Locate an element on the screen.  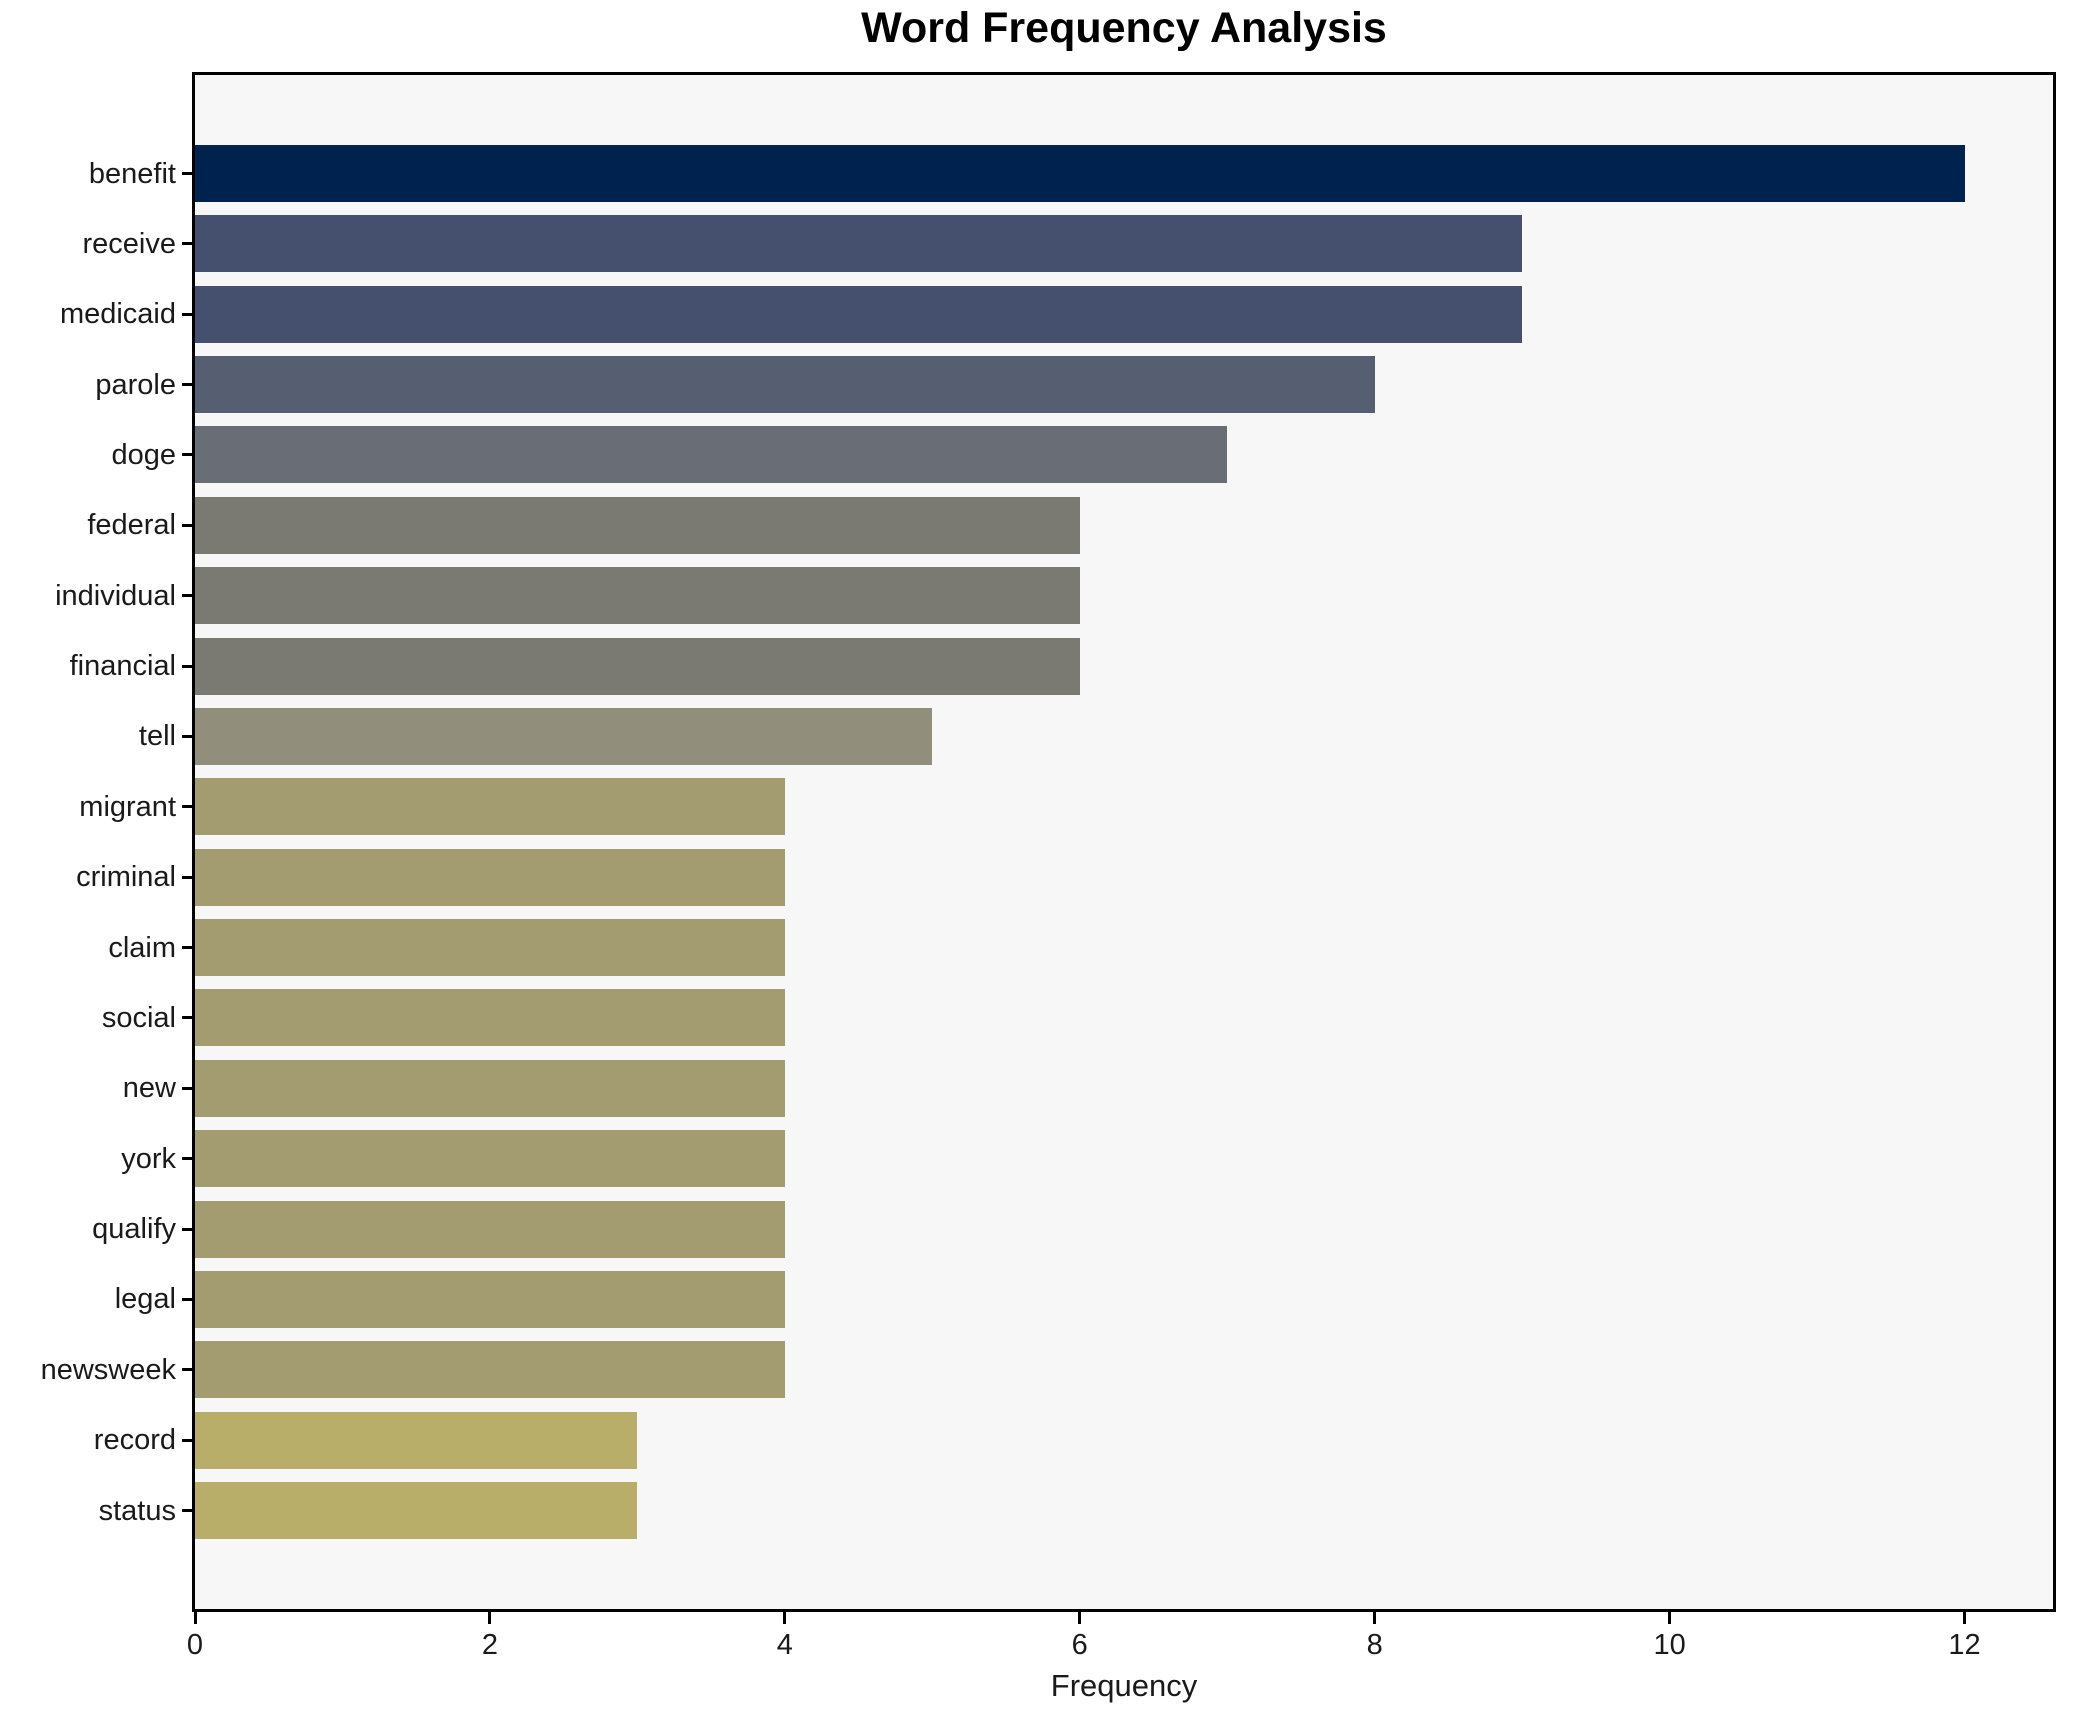
y-tick-label-financial: financial is located at coordinates (122, 666).